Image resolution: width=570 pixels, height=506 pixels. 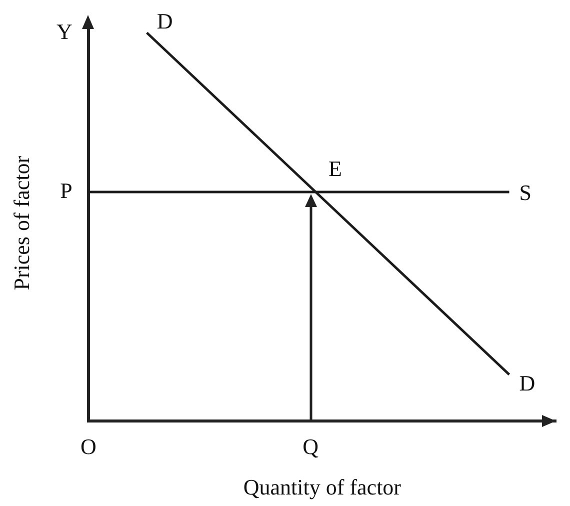 What do you see at coordinates (310, 447) in the screenshot?
I see `x-tick-label: Q` at bounding box center [310, 447].